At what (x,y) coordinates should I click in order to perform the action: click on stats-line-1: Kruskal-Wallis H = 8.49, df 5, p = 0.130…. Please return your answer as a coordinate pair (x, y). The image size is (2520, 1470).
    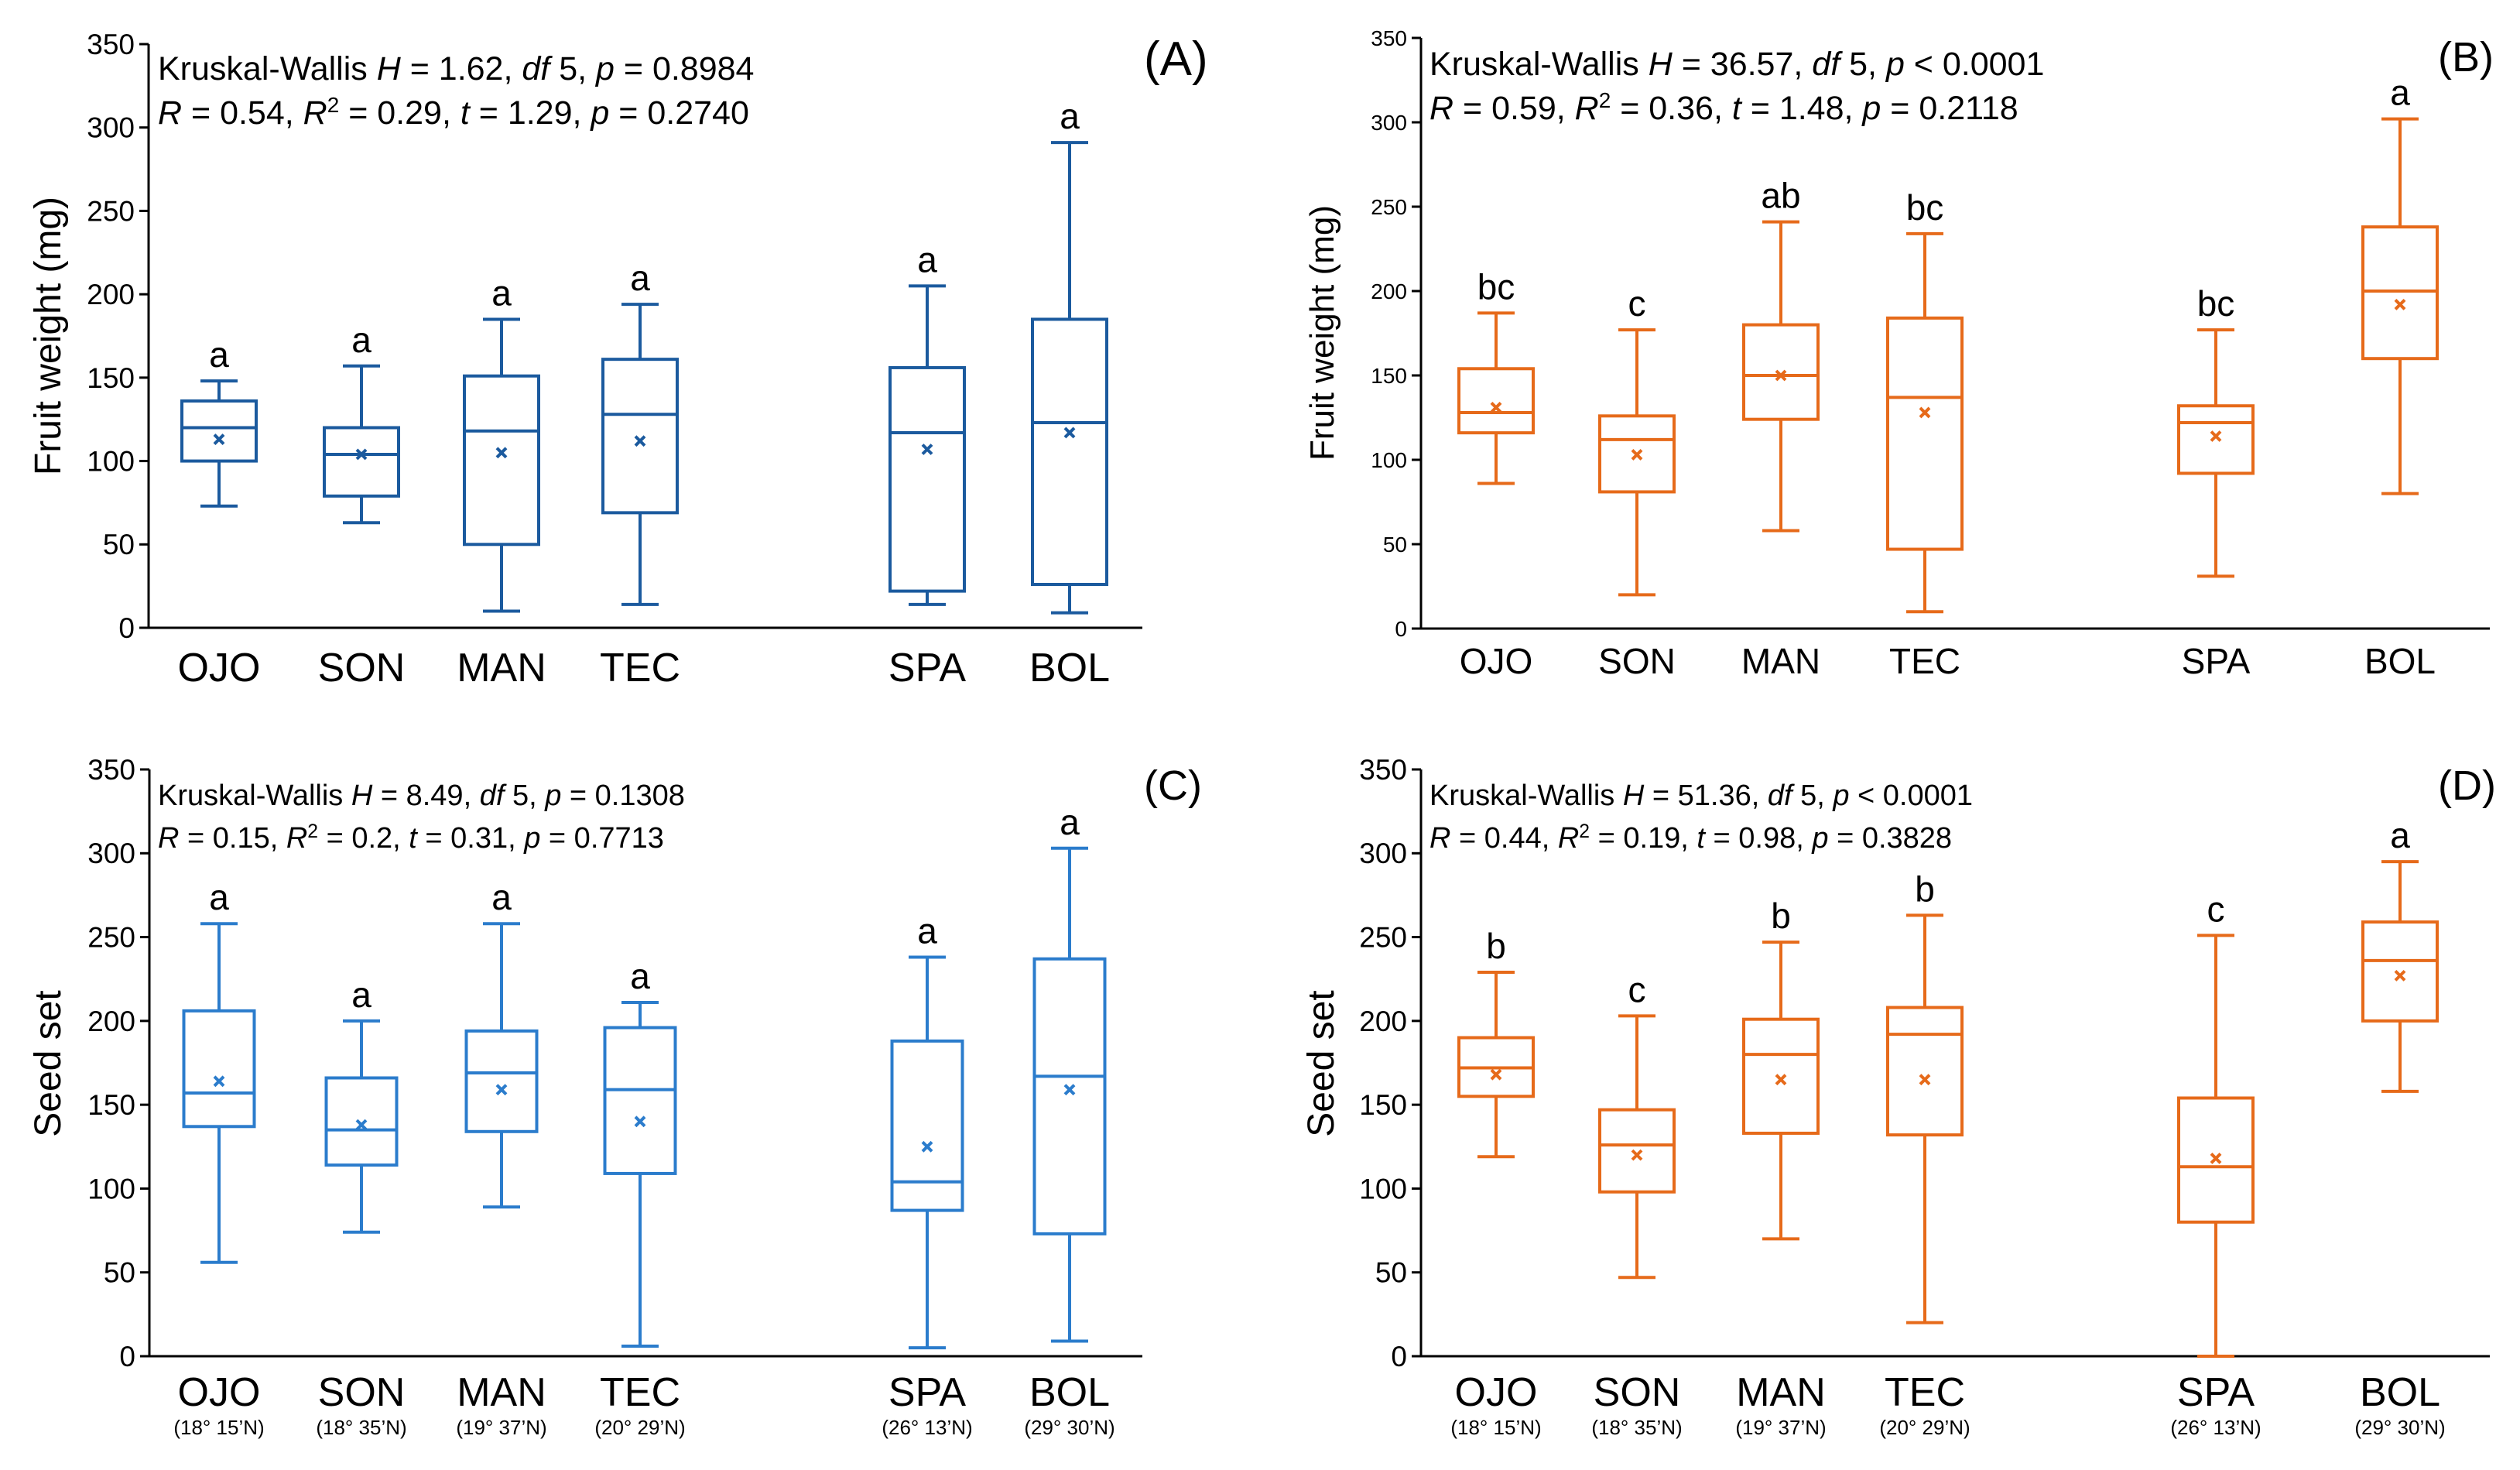
    Looking at the image, I should click on (422, 796).